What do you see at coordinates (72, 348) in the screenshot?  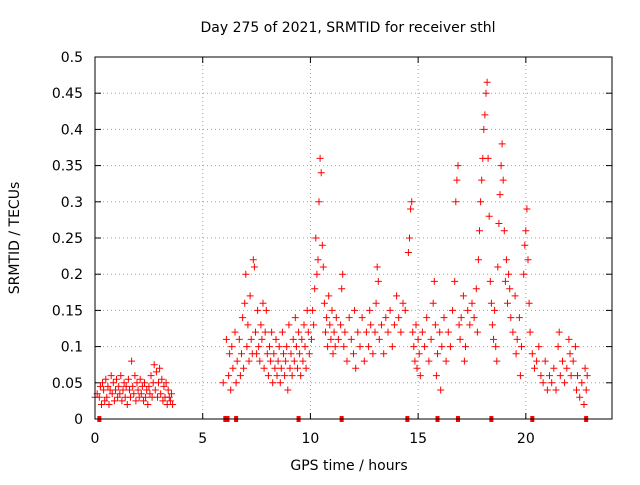 I see `y-tick-label: 0.1` at bounding box center [72, 348].